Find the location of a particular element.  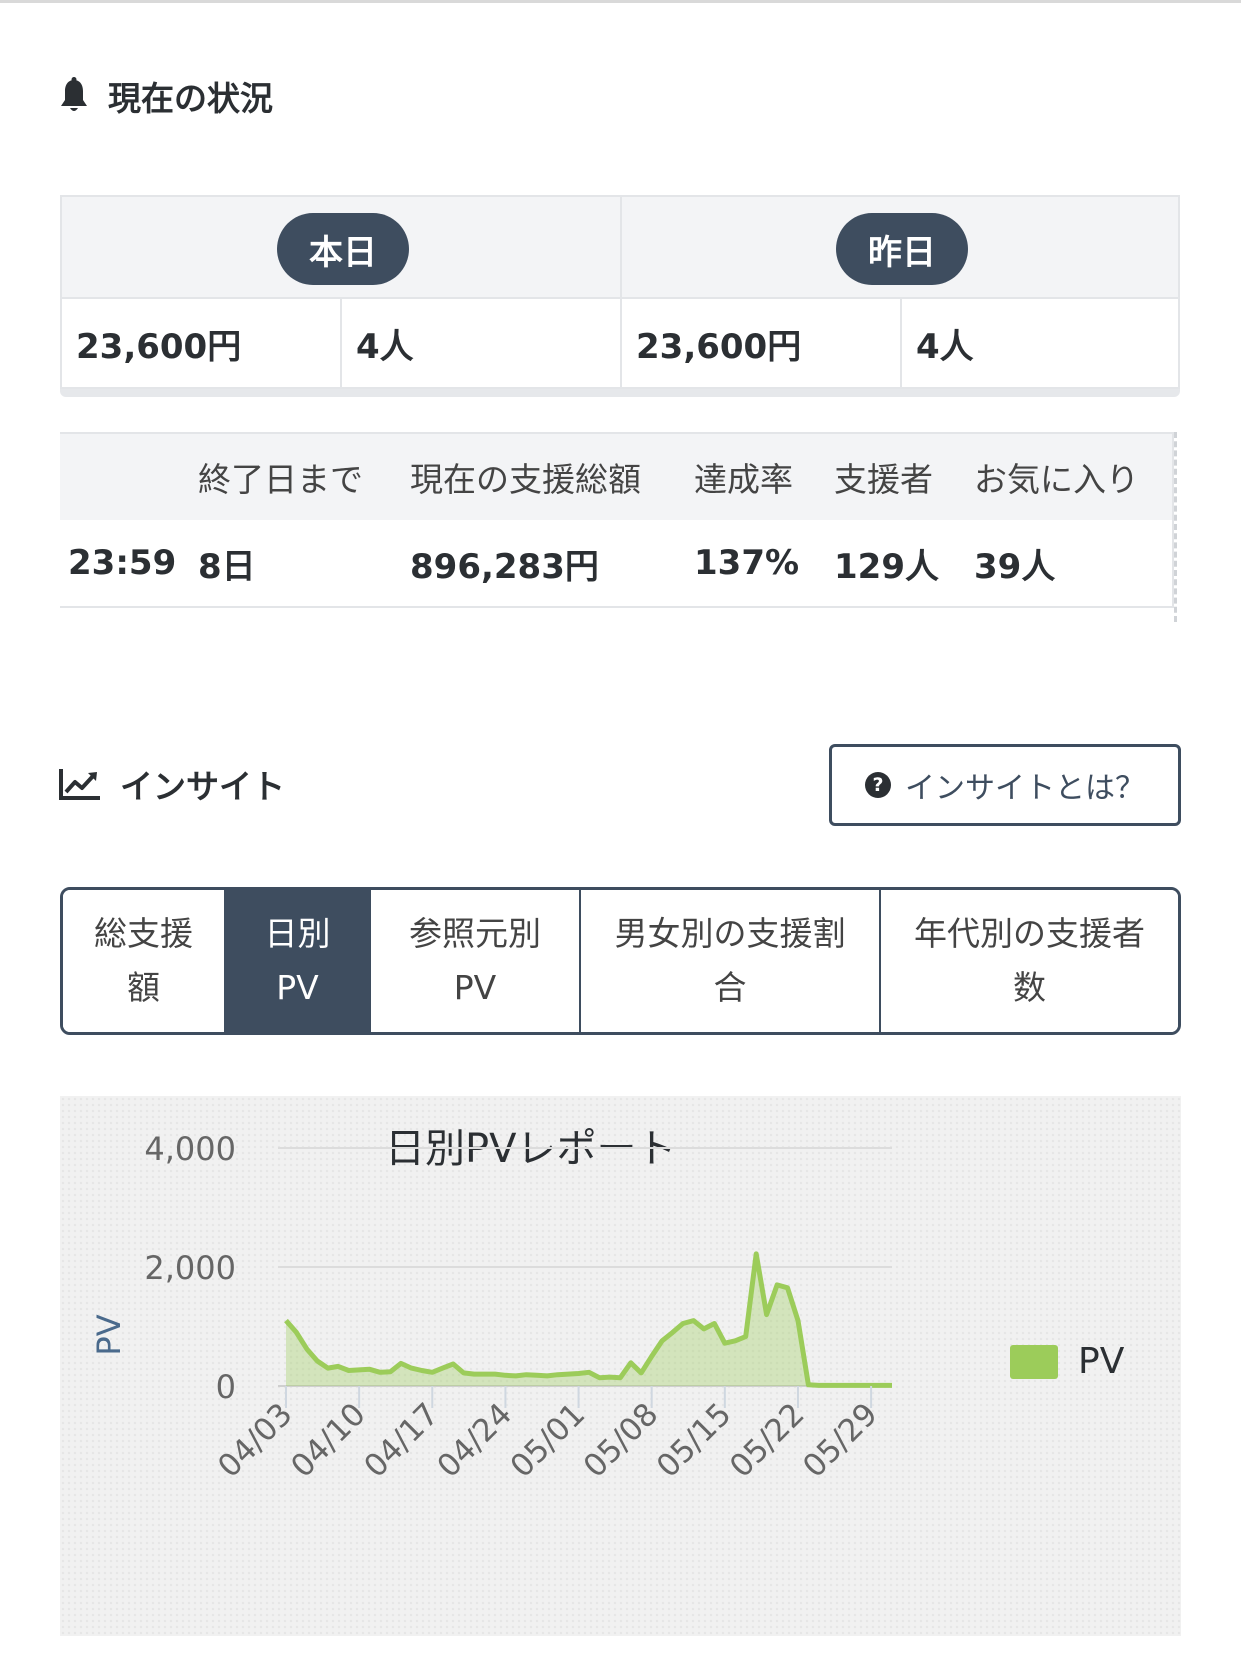

x-tick-label: 05/15 is located at coordinates (694, 1440).